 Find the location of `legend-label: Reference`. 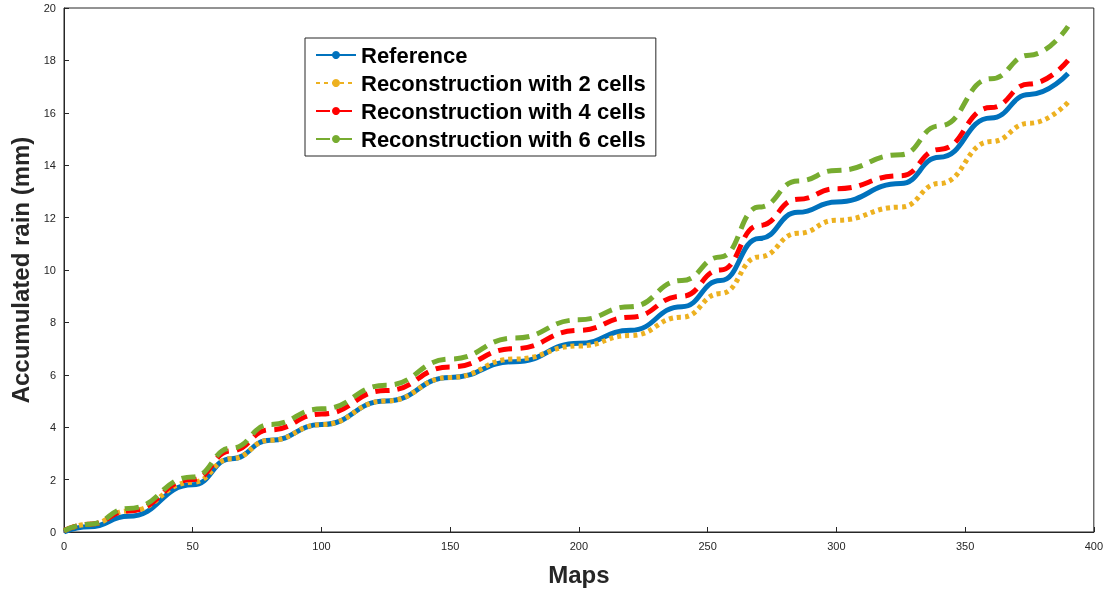

legend-label: Reference is located at coordinates (414, 55).